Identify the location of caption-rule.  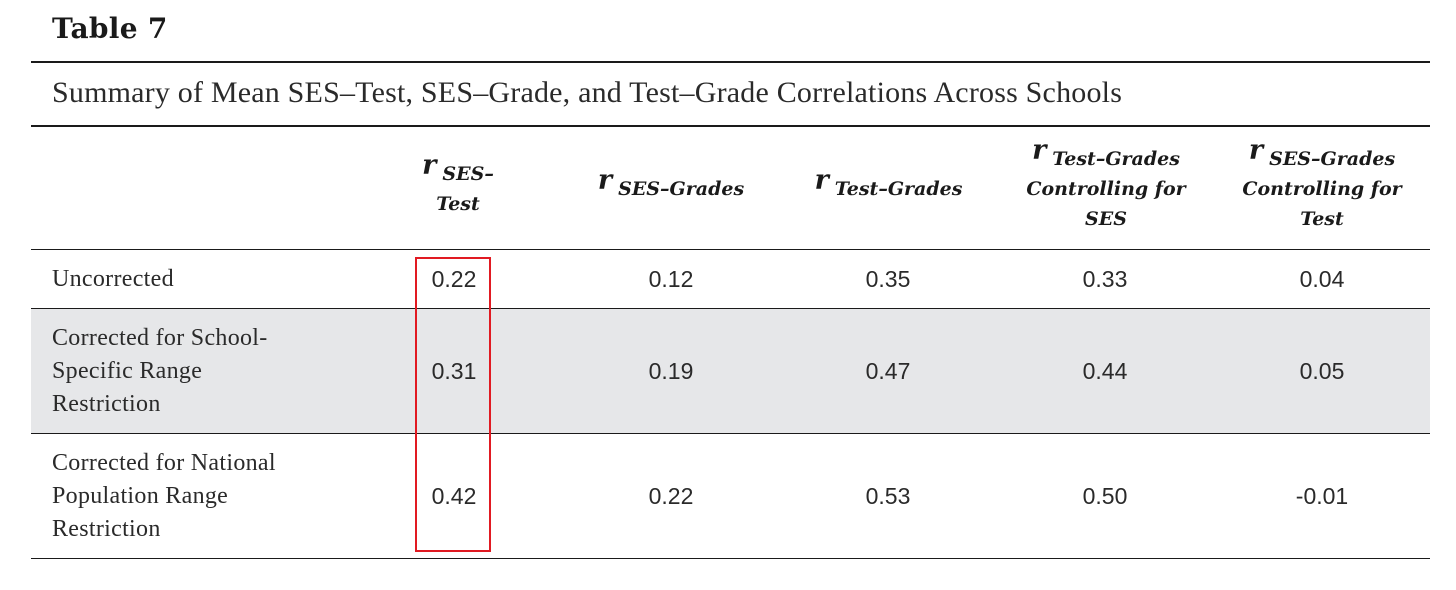
(730, 126).